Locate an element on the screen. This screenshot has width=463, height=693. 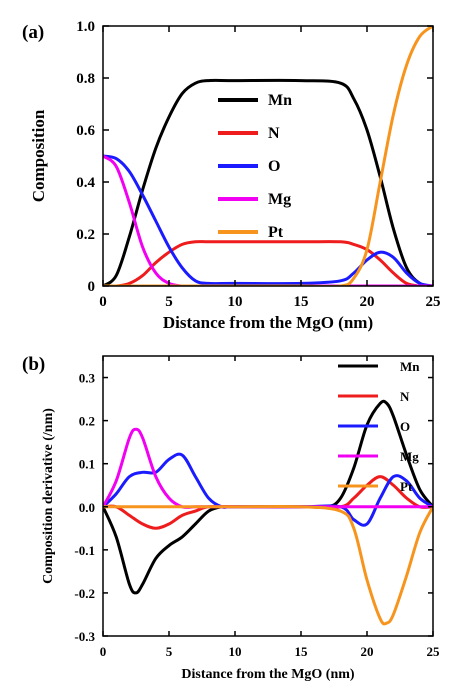
y-tick-label: 1.0 is located at coordinates (85, 27).